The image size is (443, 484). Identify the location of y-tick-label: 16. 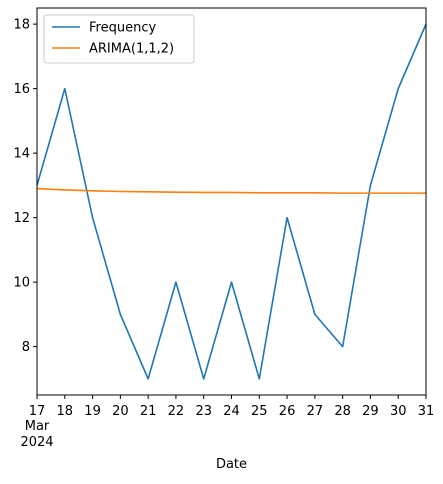
(21, 89).